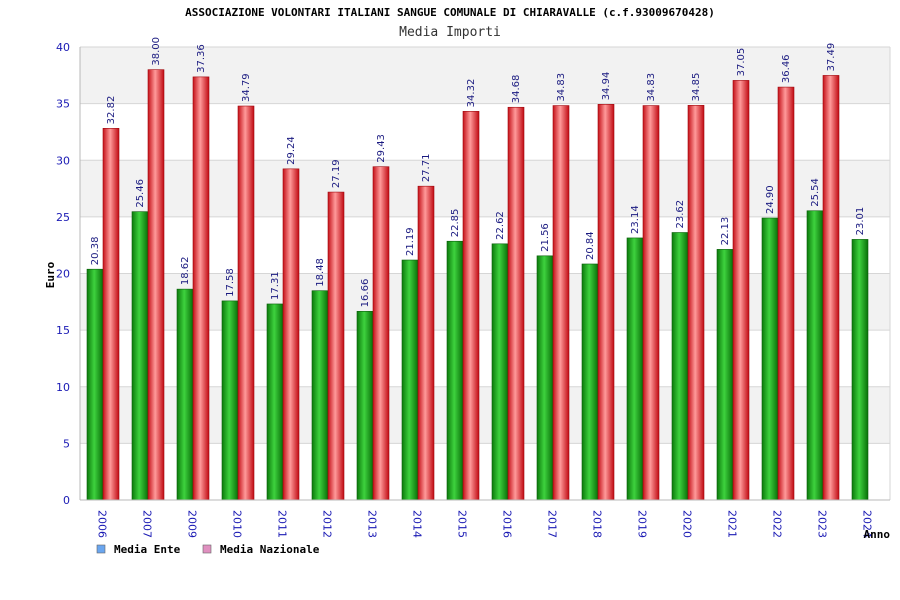 The width and height of the screenshot is (900, 600). What do you see at coordinates (63, 160) in the screenshot?
I see `y-tick-label: 30` at bounding box center [63, 160].